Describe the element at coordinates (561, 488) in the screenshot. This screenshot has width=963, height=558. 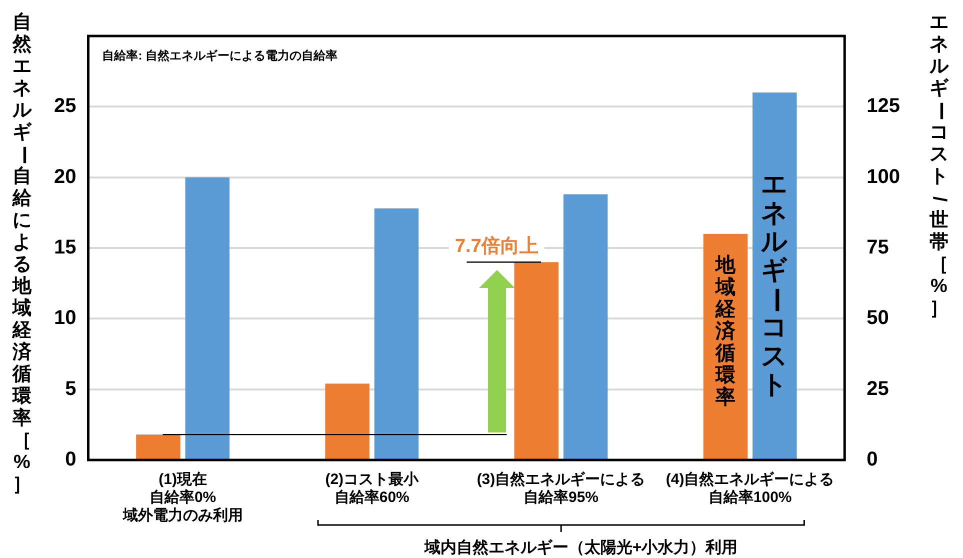
I see `x-tick-label: (3)自然エネルギーによる自給率95%` at that location.